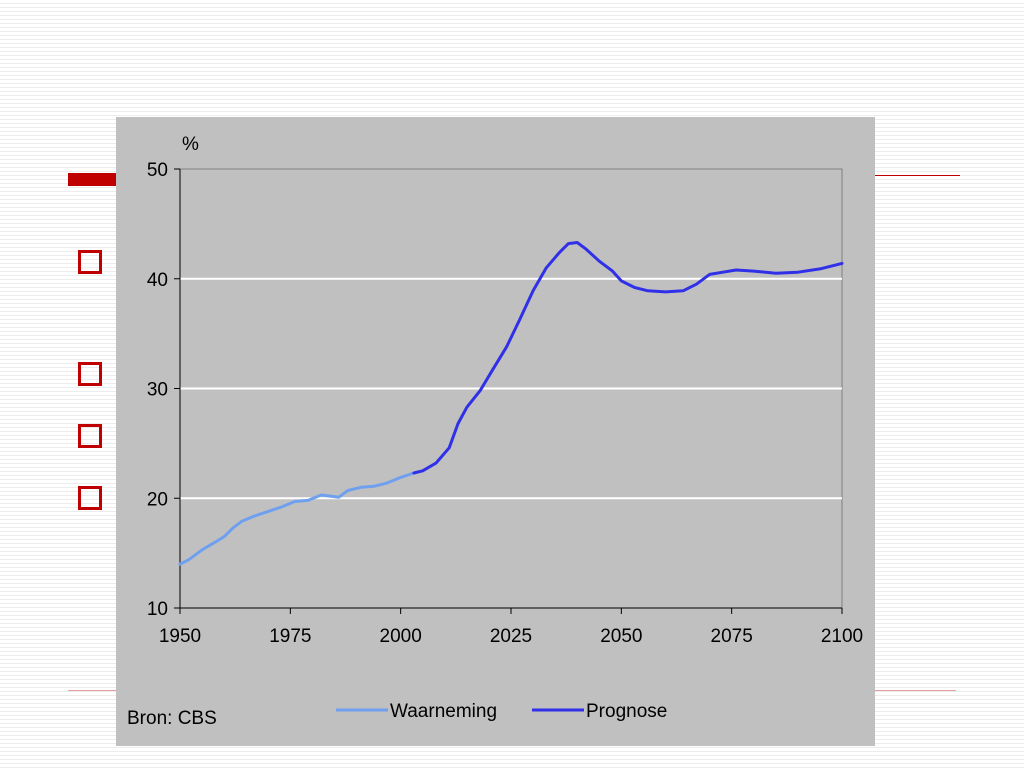 The height and width of the screenshot is (768, 1024). Describe the element at coordinates (157, 609) in the screenshot. I see `y-tick-label: 10` at that location.